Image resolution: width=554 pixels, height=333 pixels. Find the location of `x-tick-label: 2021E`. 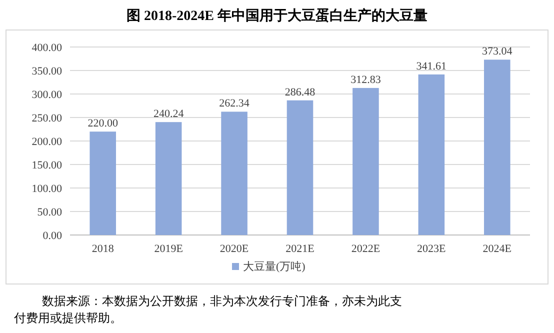

x-tick-label: 2021E is located at coordinates (300, 249).